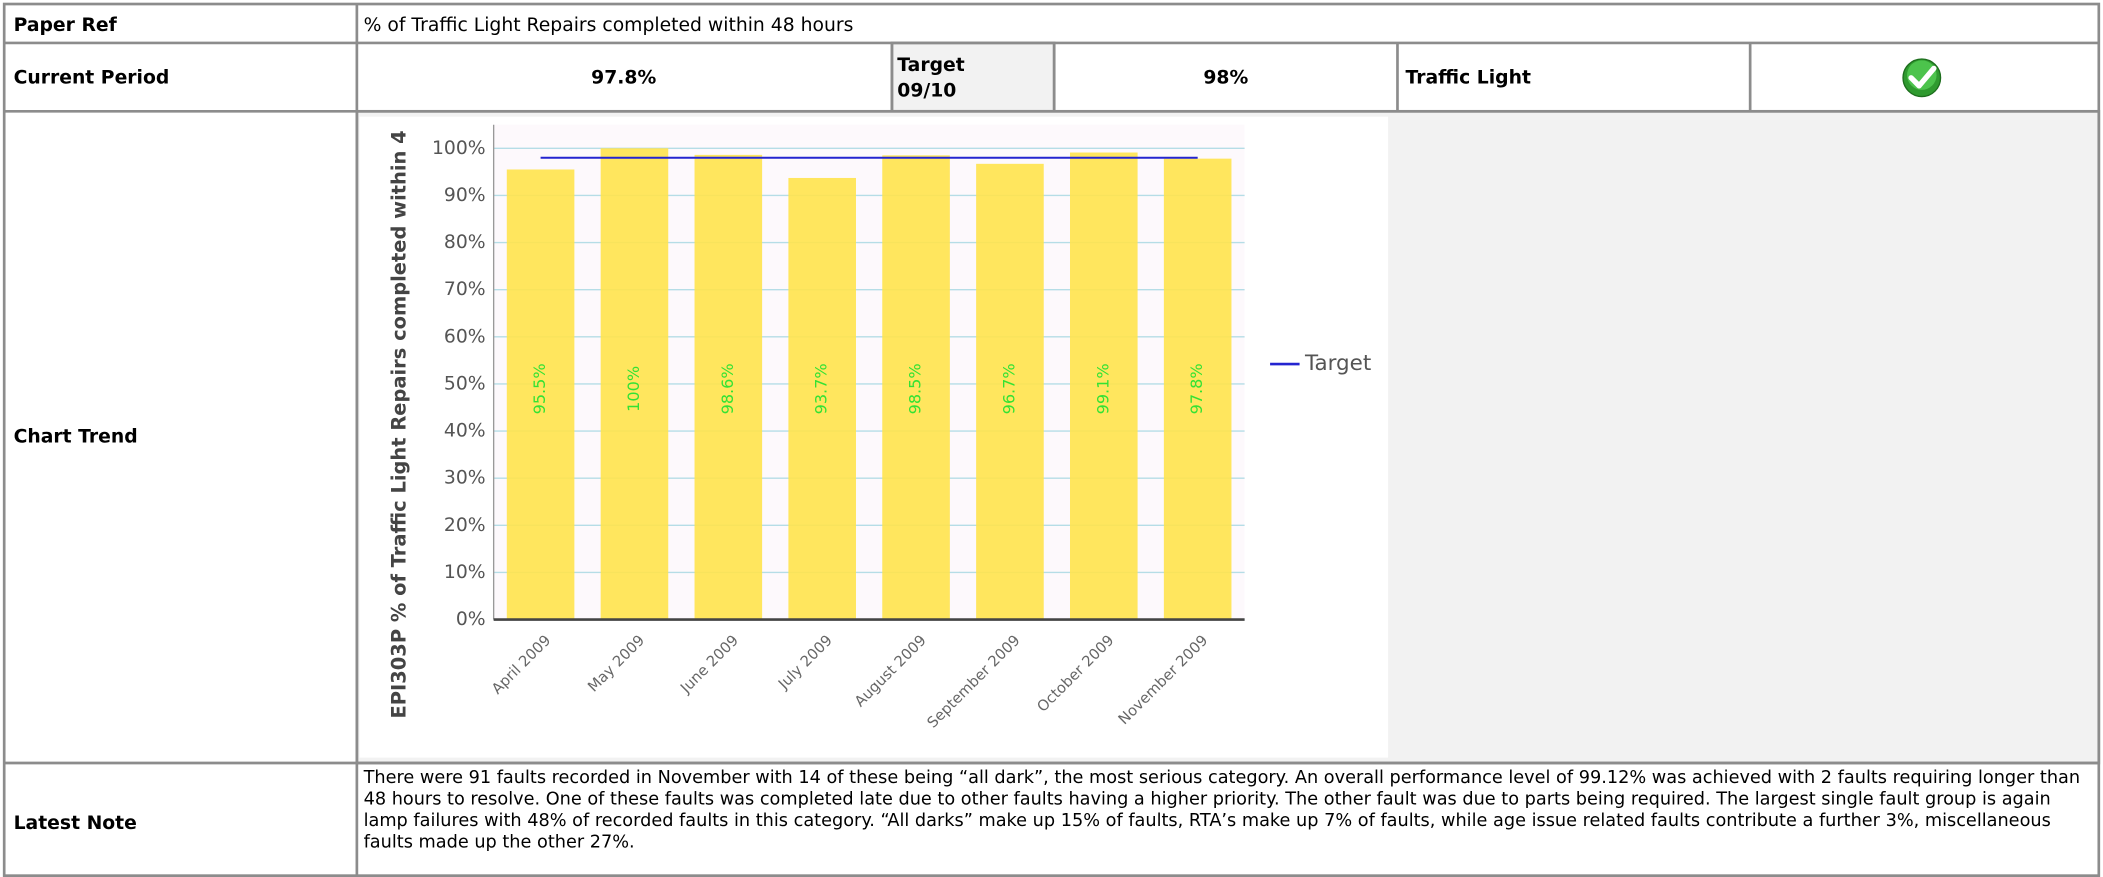 The image size is (2103, 877). What do you see at coordinates (465, 478) in the screenshot?
I see `y-tick-label: 30%` at bounding box center [465, 478].